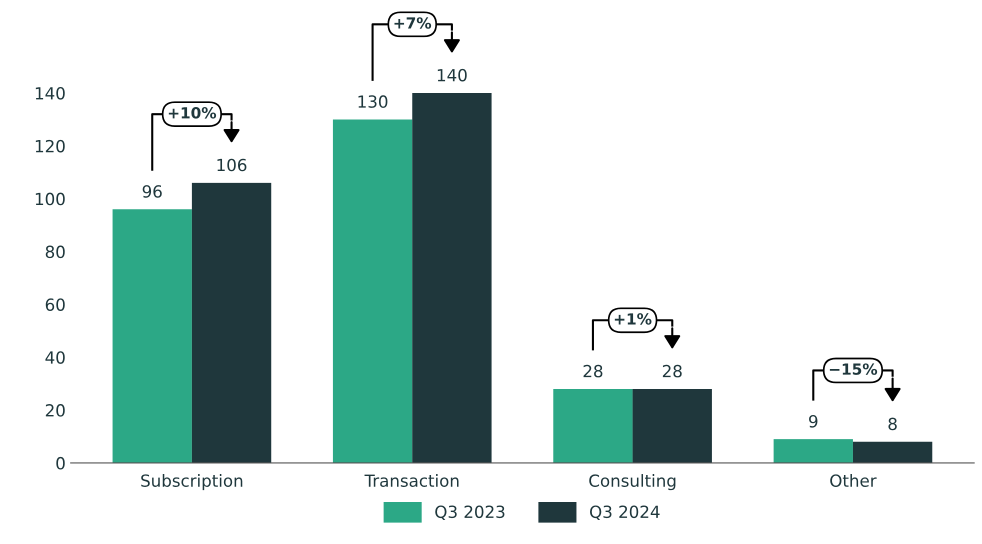 This screenshot has width=982, height=544. I want to click on x-tick-label: Other, so click(853, 480).